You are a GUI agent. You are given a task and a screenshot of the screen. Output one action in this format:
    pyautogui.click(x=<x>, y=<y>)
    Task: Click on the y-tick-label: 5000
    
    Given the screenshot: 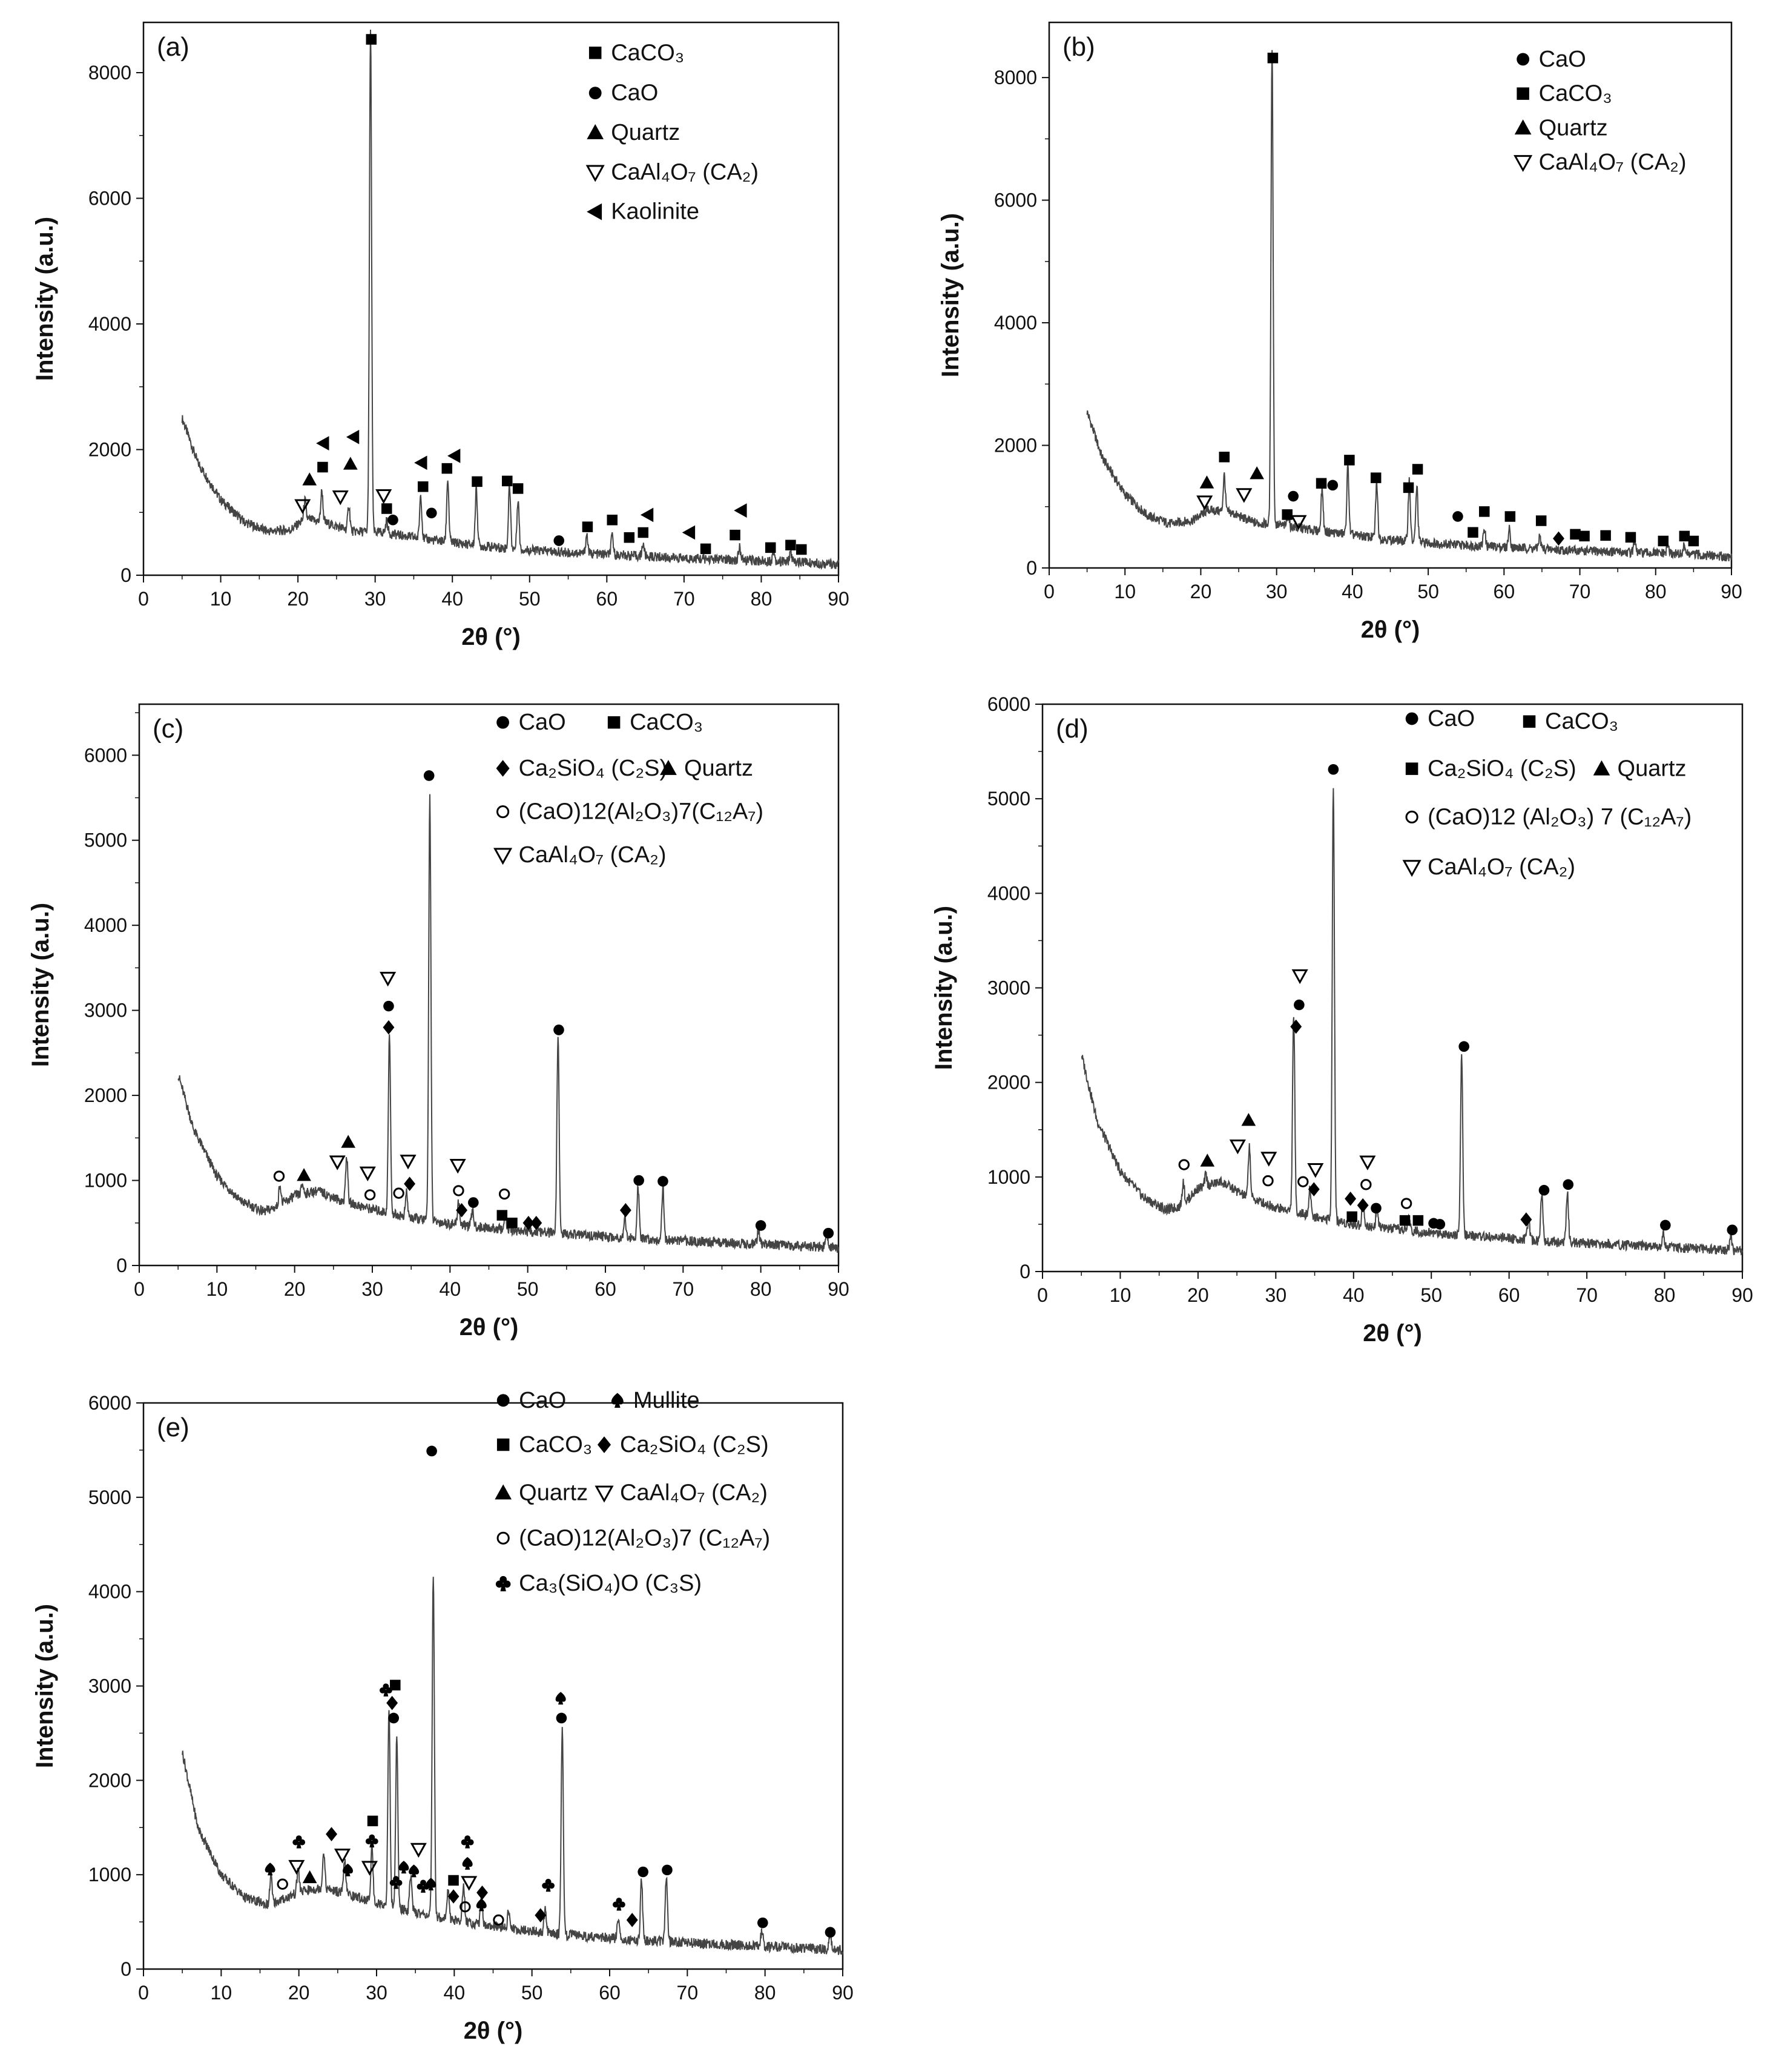 What is the action you would take?
    pyautogui.click(x=1009, y=799)
    